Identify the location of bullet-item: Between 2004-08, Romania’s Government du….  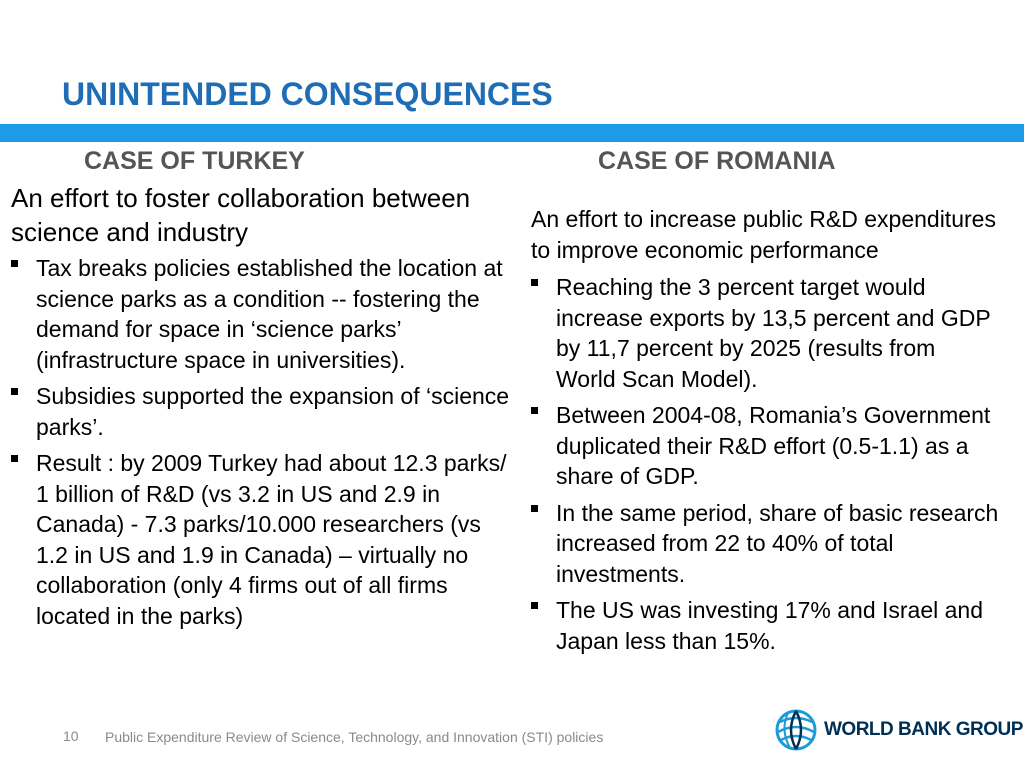
(766, 446).